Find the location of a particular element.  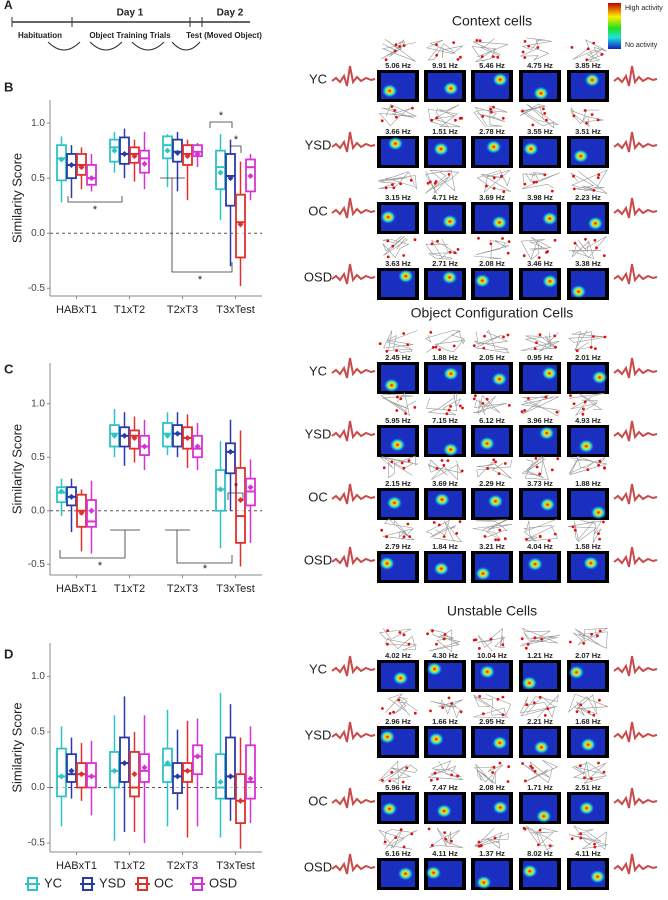

row-label: OSD is located at coordinates (318, 866).